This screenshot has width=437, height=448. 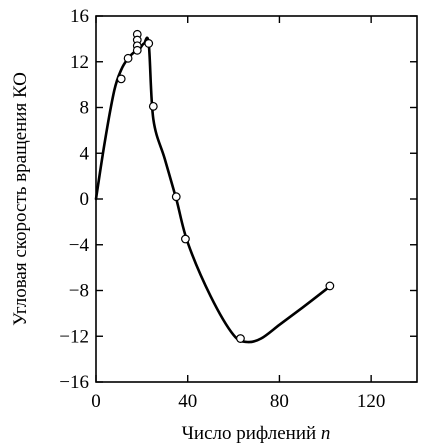 What do you see at coordinates (326, 433) in the screenshot?
I see `x-axis-label-var: n` at bounding box center [326, 433].